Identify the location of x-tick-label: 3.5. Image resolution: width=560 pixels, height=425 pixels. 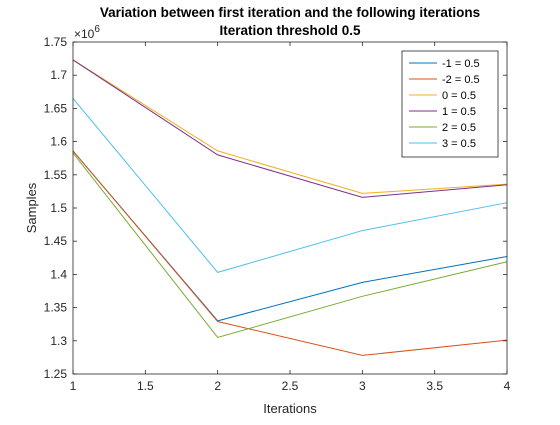
(434, 386).